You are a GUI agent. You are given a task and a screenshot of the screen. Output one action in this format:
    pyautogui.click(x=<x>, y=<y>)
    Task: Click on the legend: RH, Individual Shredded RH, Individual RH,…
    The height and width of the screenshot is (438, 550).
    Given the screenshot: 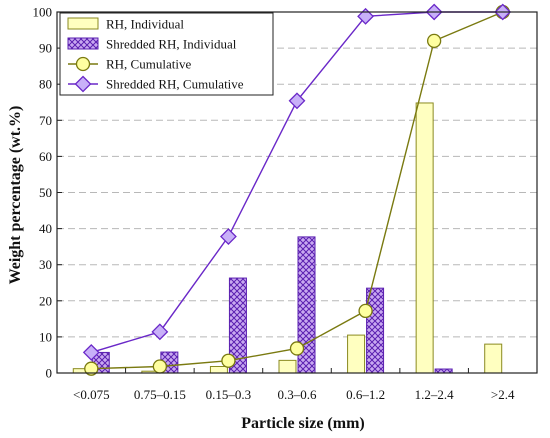 What is the action you would take?
    pyautogui.click(x=166, y=54)
    